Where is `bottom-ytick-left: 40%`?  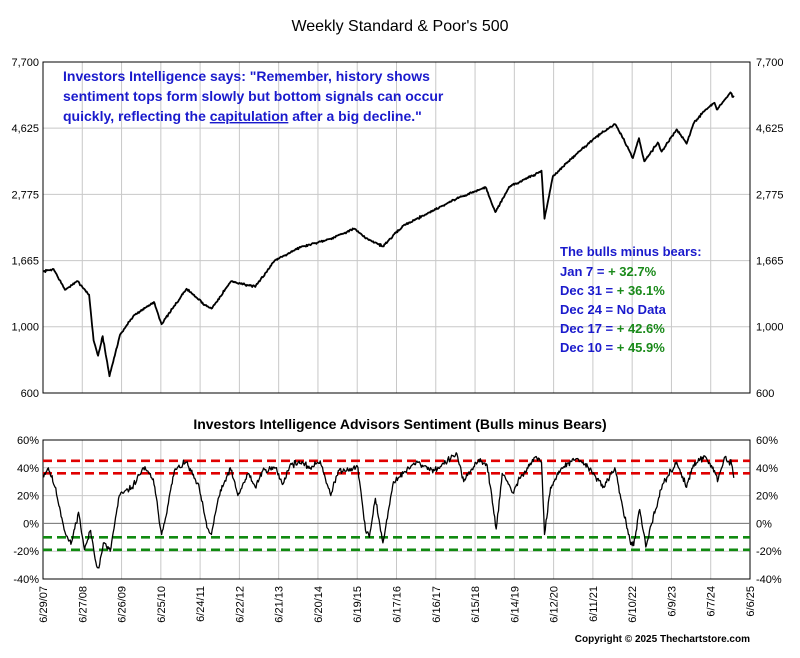 bottom-ytick-left: 40% is located at coordinates (28, 469).